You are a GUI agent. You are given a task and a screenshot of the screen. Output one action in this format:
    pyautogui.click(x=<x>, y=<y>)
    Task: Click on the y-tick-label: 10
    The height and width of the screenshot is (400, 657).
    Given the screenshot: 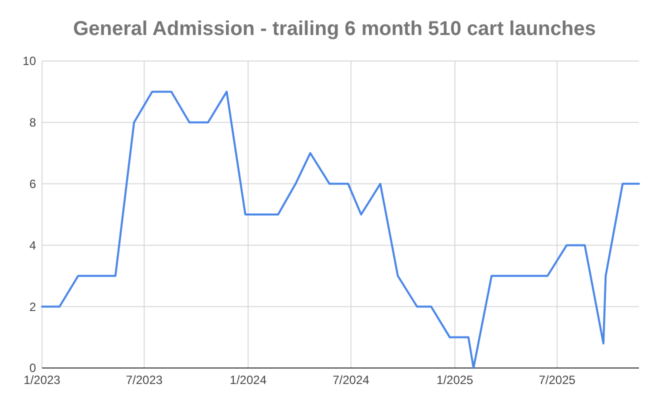 What is the action you would take?
    pyautogui.click(x=29, y=61)
    